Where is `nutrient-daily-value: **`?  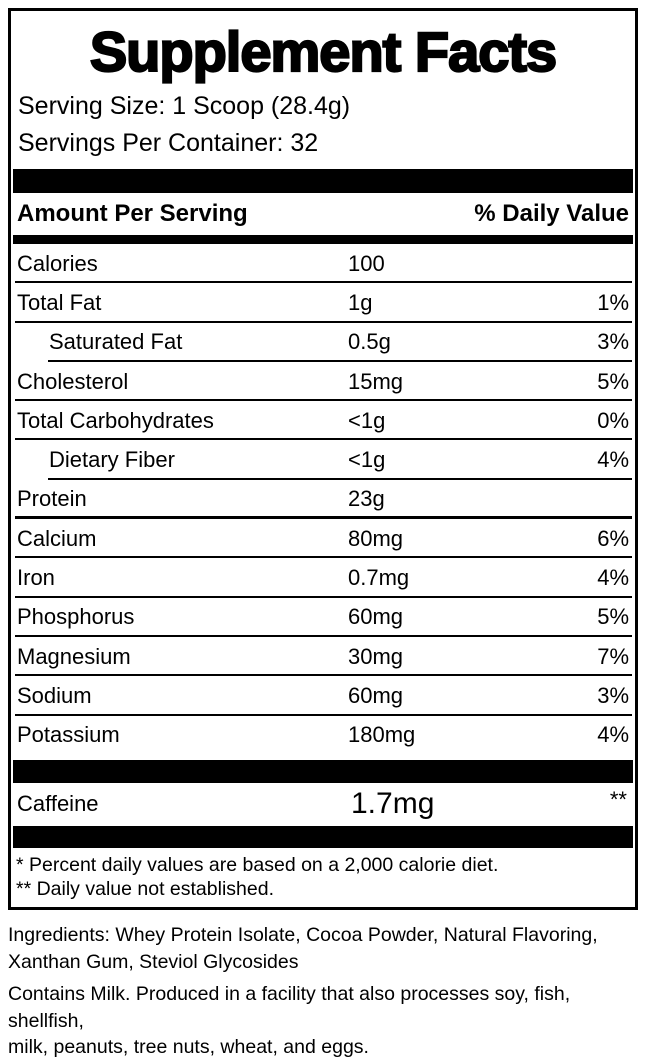
nutrient-daily-value: ** is located at coordinates (618, 799).